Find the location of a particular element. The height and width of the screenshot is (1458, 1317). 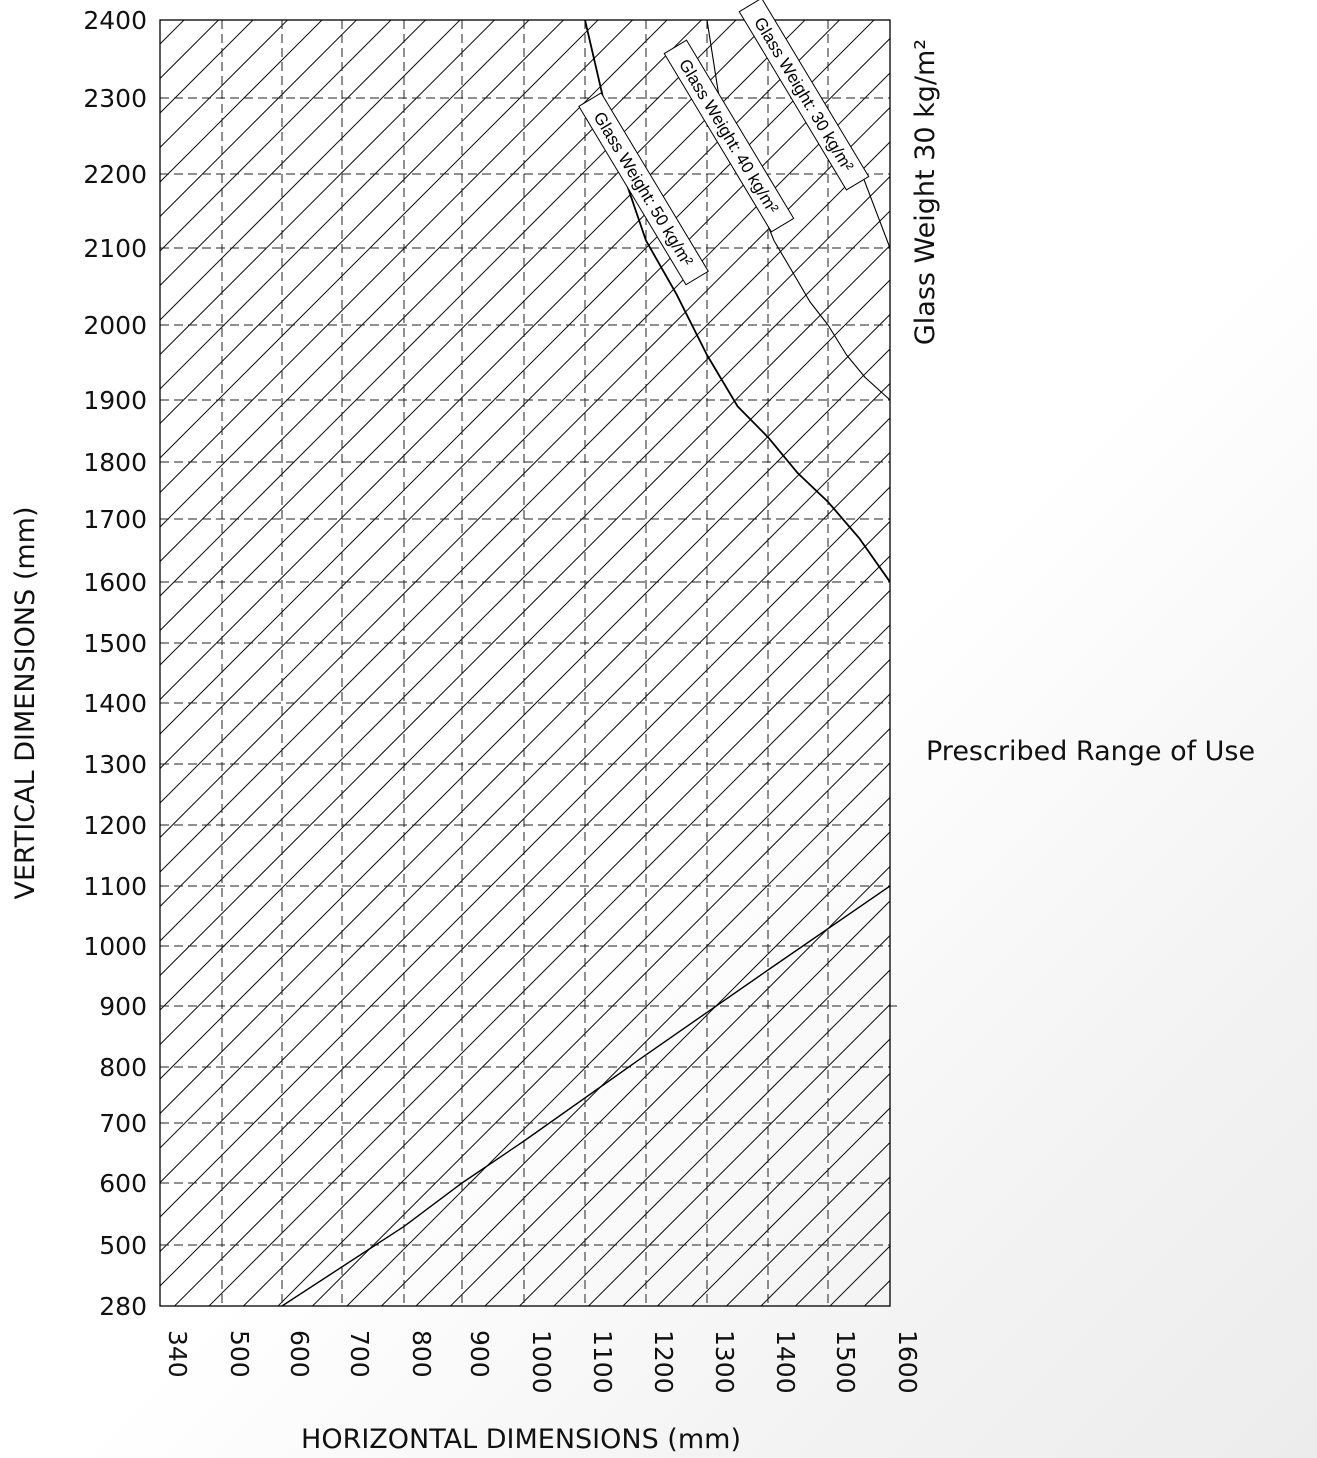

x-tick-label: 1100 is located at coordinates (602, 1362).